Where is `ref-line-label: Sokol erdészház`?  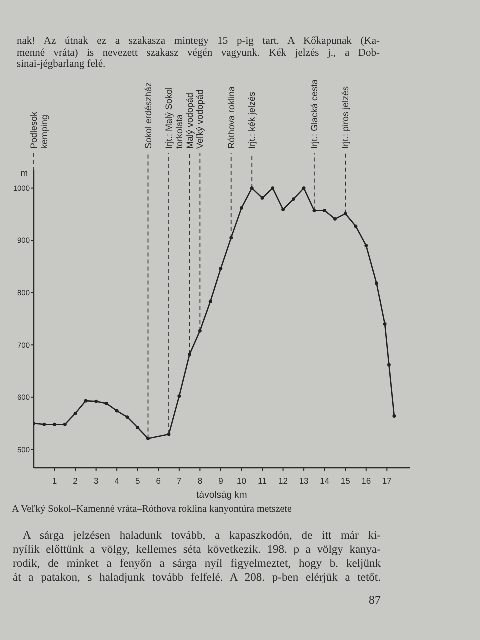 ref-line-label: Sokol erdészház is located at coordinates (148, 115).